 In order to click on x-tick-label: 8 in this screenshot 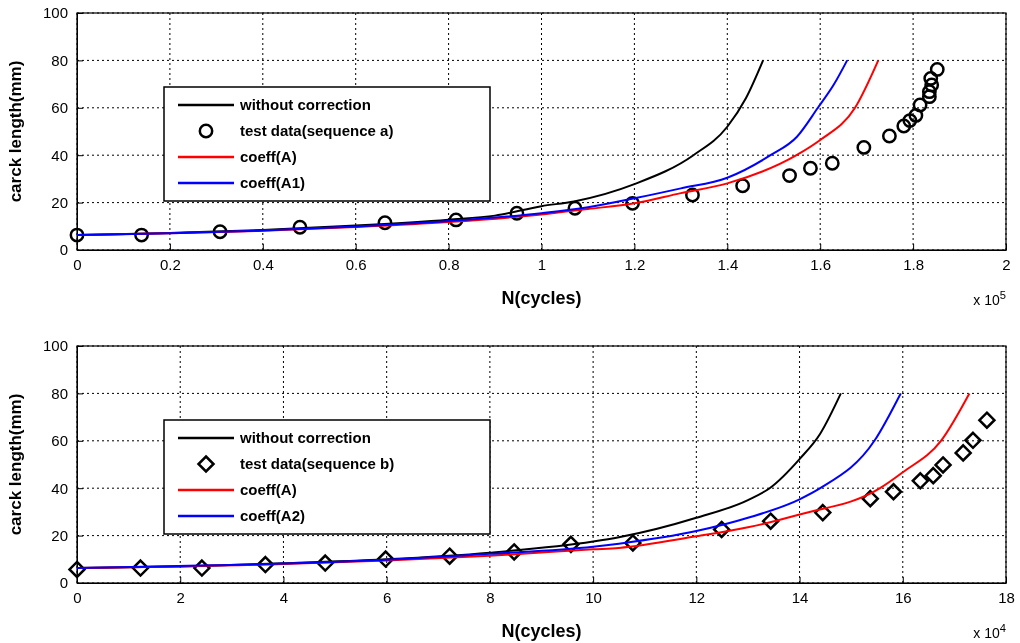, I will do `click(490, 597)`.